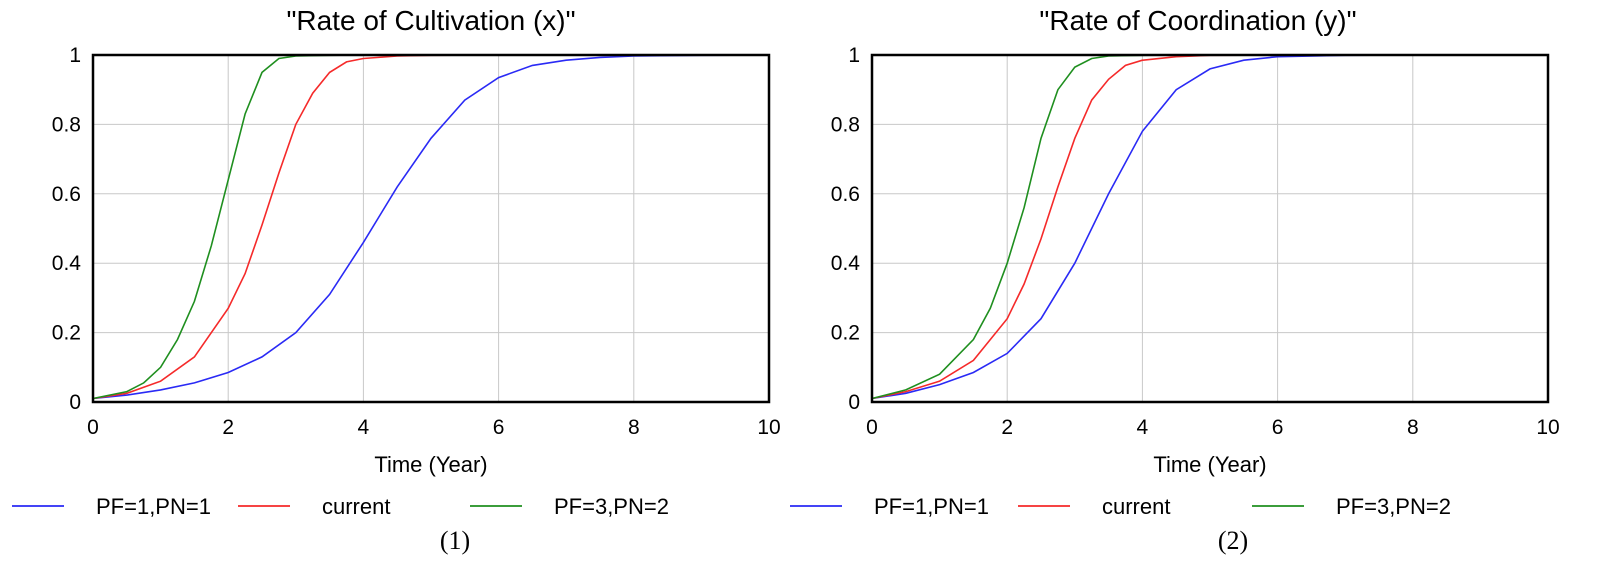 The width and height of the screenshot is (1606, 572). What do you see at coordinates (455, 540) in the screenshot?
I see `panel-caption: (1)` at bounding box center [455, 540].